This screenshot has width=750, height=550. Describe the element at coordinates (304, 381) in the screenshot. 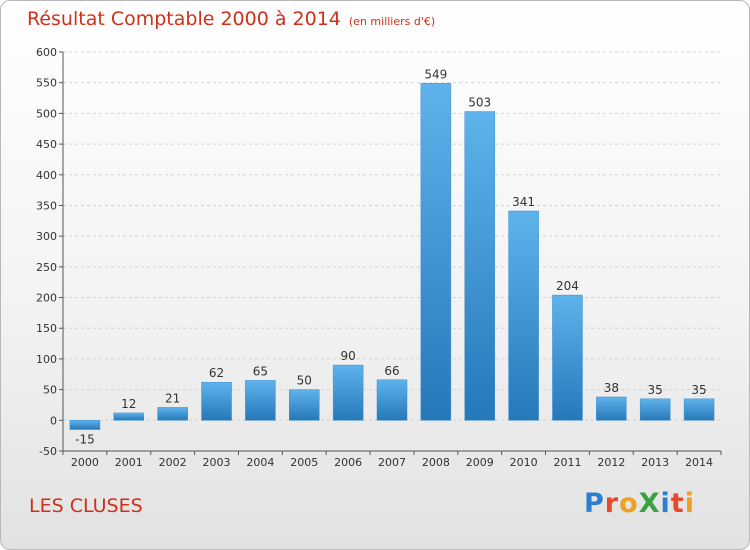

I see `data-label: 50` at that location.